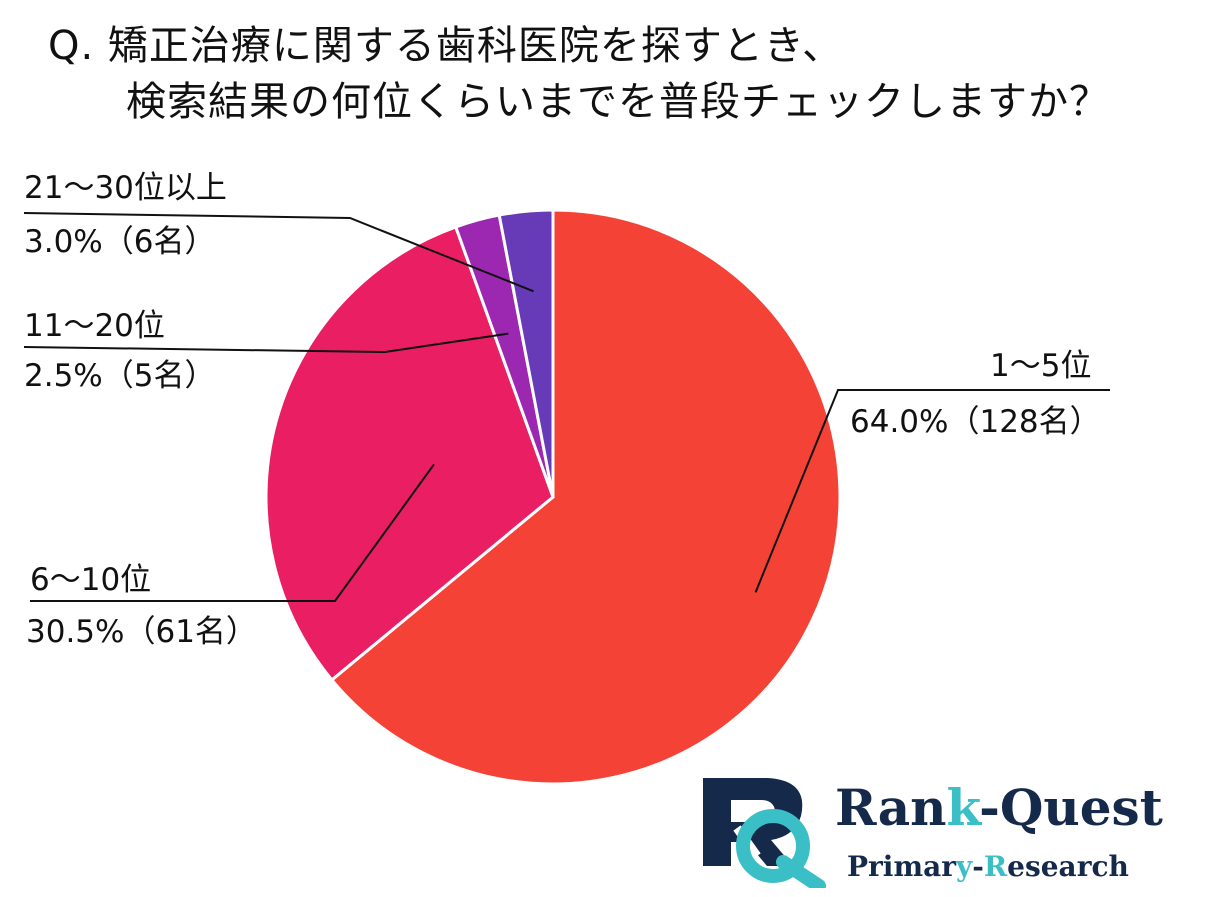  I want to click on value-slice-4: 3.0%（6名）, so click(119, 242).